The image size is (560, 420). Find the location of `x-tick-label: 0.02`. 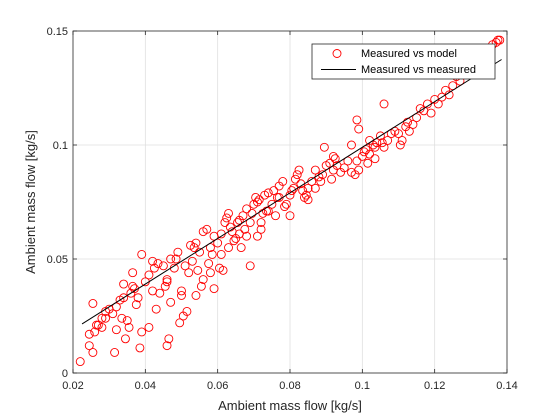

x-tick-label: 0.02 is located at coordinates (72, 386).